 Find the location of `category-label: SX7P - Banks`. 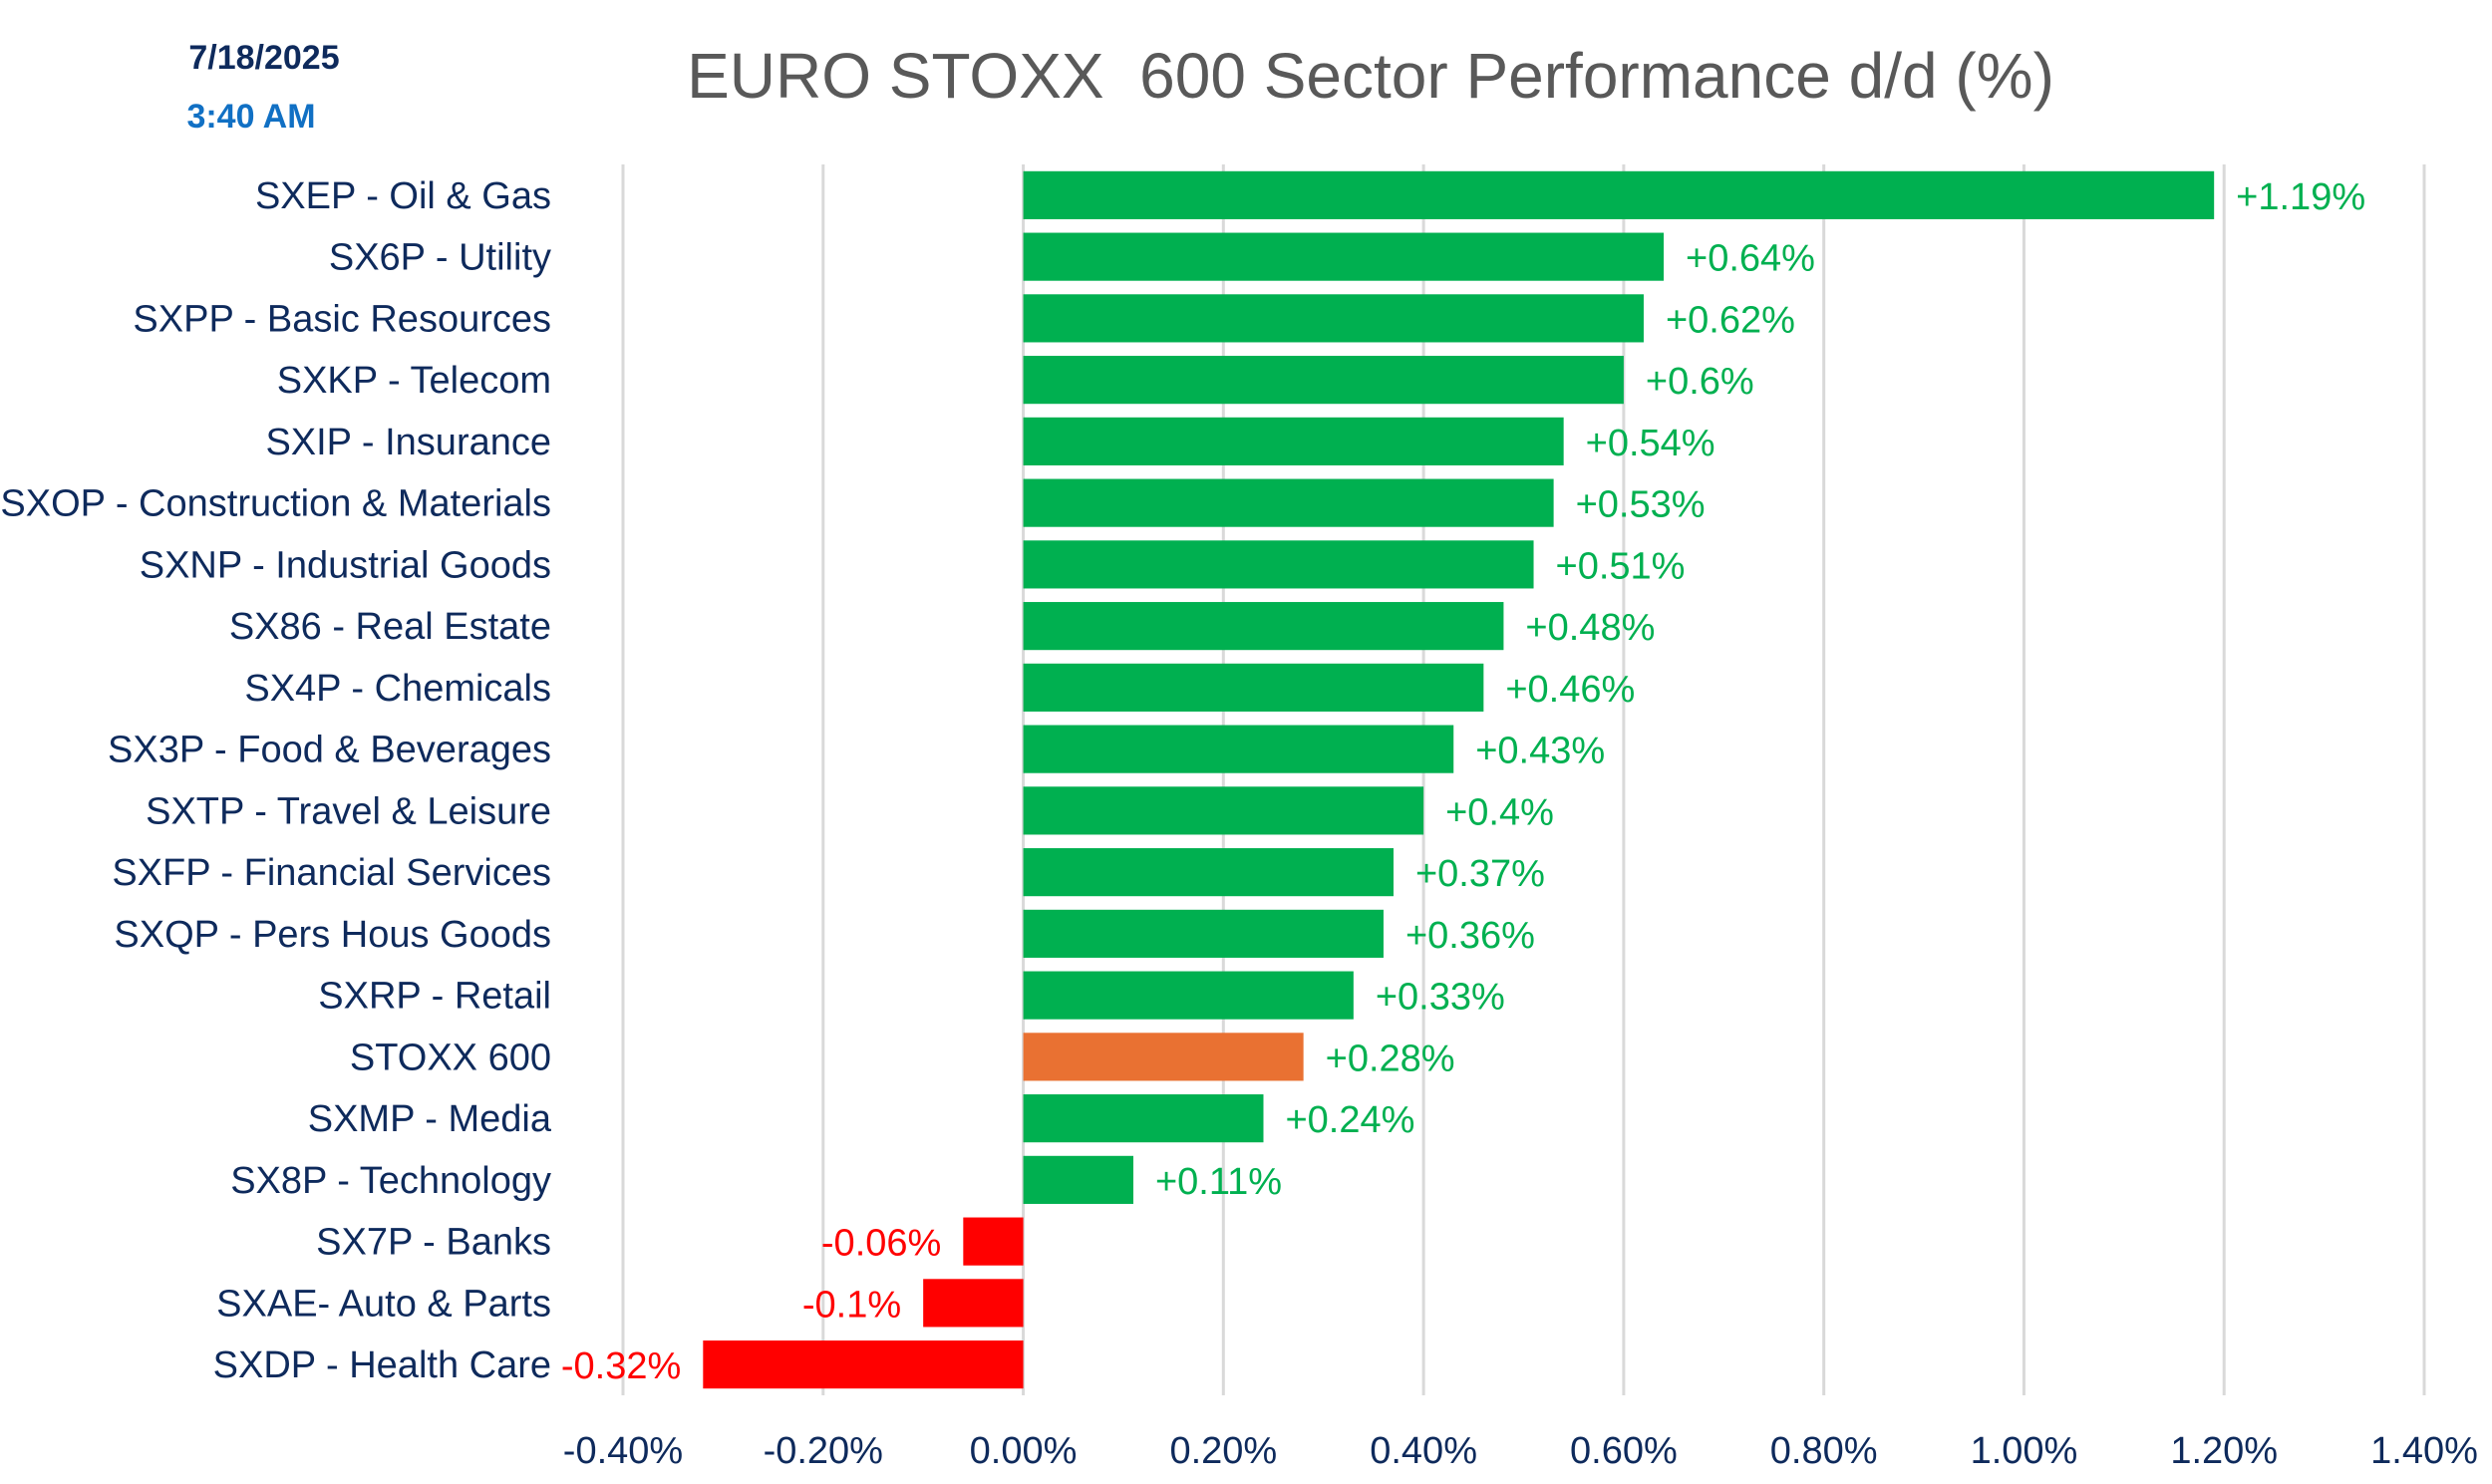

category-label: SX7P - Banks is located at coordinates (433, 1243).